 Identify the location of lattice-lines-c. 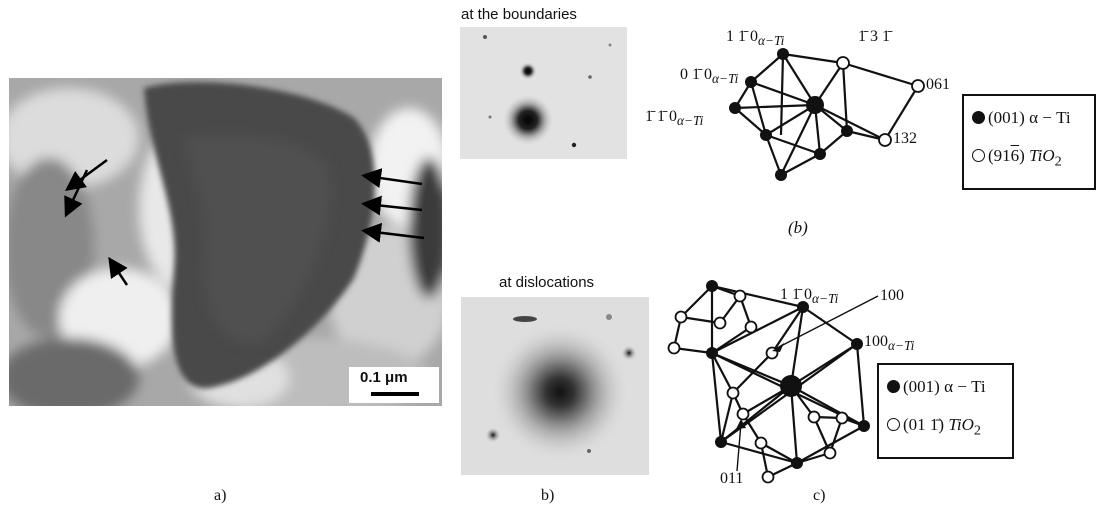
(769, 381).